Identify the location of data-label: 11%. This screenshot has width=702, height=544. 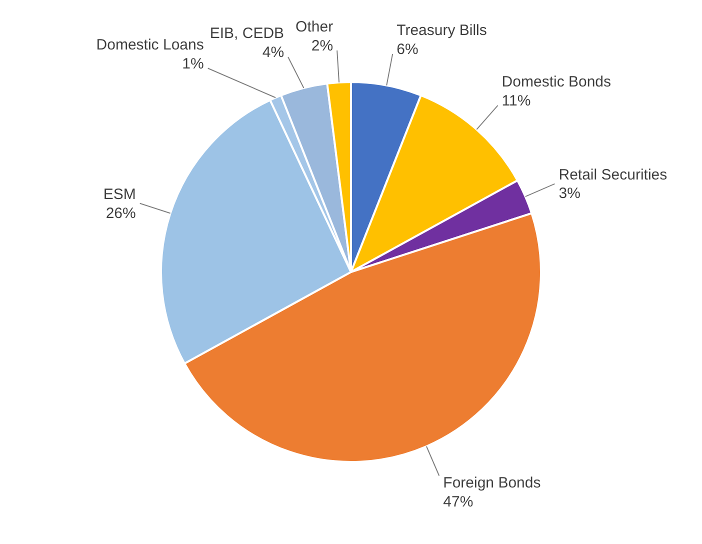
(516, 101).